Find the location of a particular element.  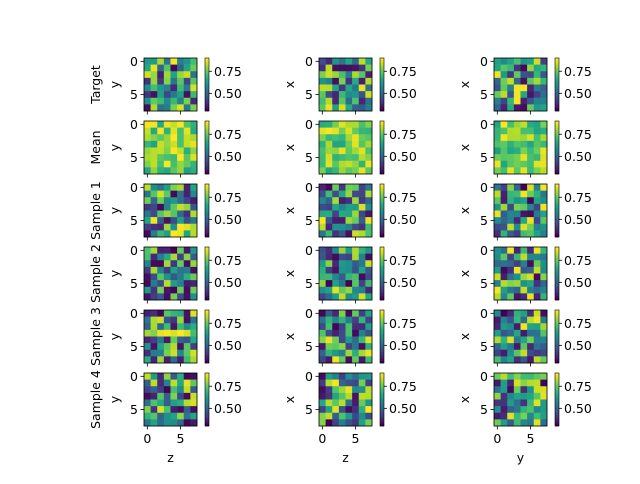

y-axis-label: y is located at coordinates (114, 399).